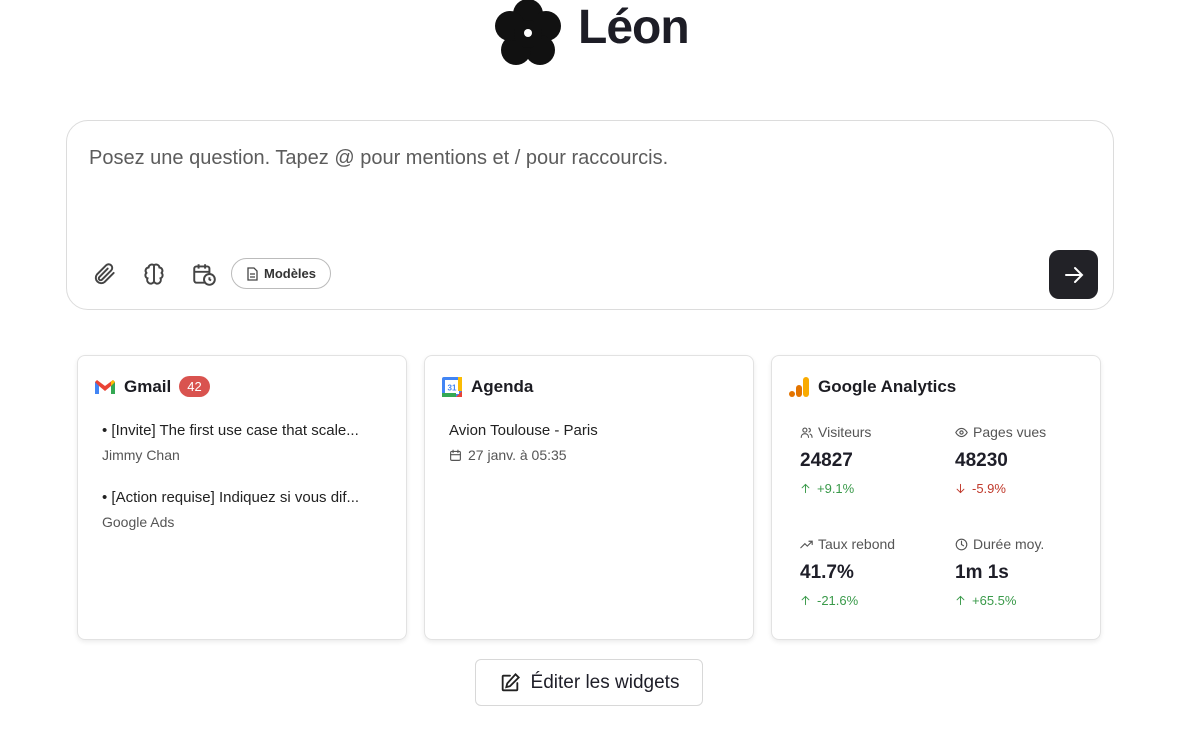 The width and height of the screenshot is (1200, 732). Describe the element at coordinates (857, 544) in the screenshot. I see `metric-label: Taux rebond` at that location.